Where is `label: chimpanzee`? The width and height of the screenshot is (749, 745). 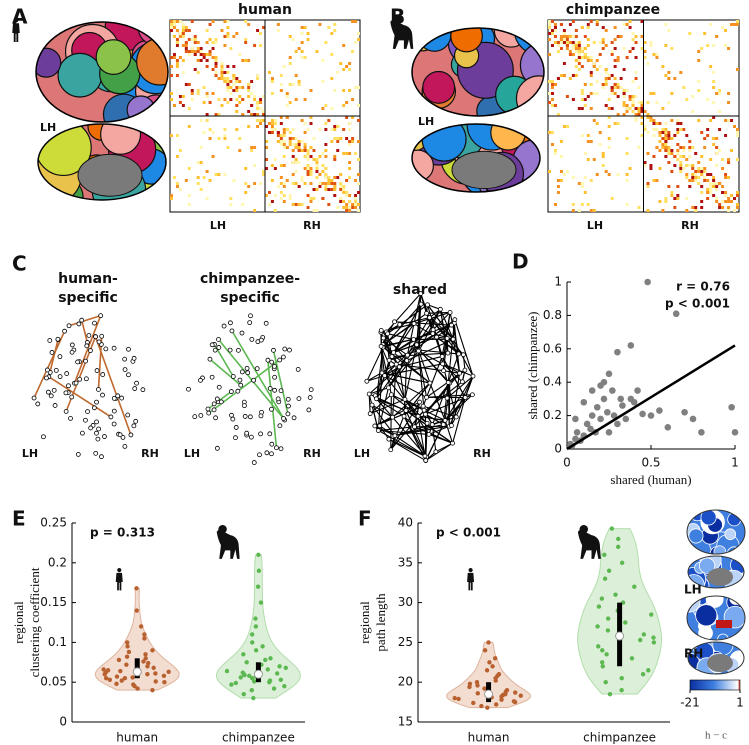
label: chimpanzee is located at coordinates (258, 738).